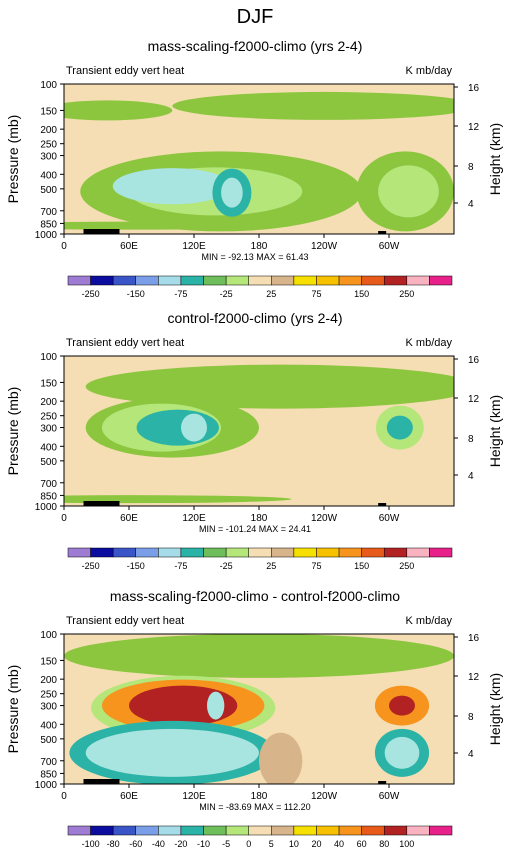 The height and width of the screenshot is (851, 511). Describe the element at coordinates (255, 46) in the screenshot. I see `panel-title: mass-scaling-f2000-climo (yrs 2-4)` at that location.